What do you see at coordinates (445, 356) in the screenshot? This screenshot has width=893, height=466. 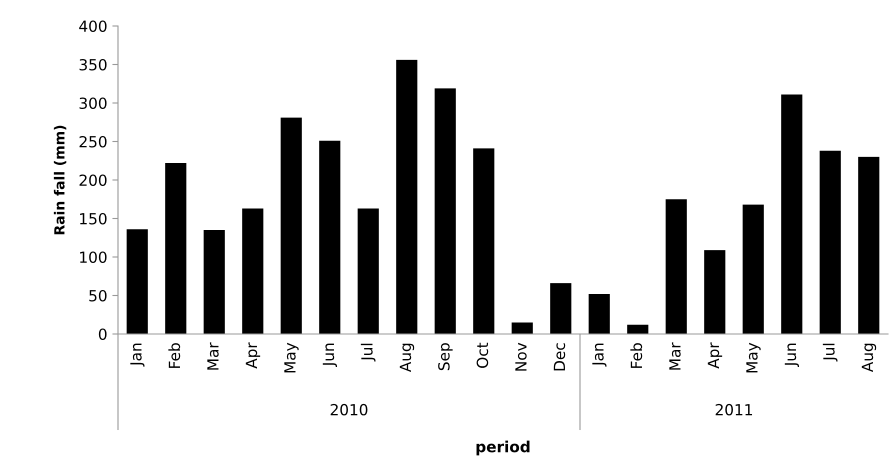 I see `x-tick-label: Sep` at bounding box center [445, 356].